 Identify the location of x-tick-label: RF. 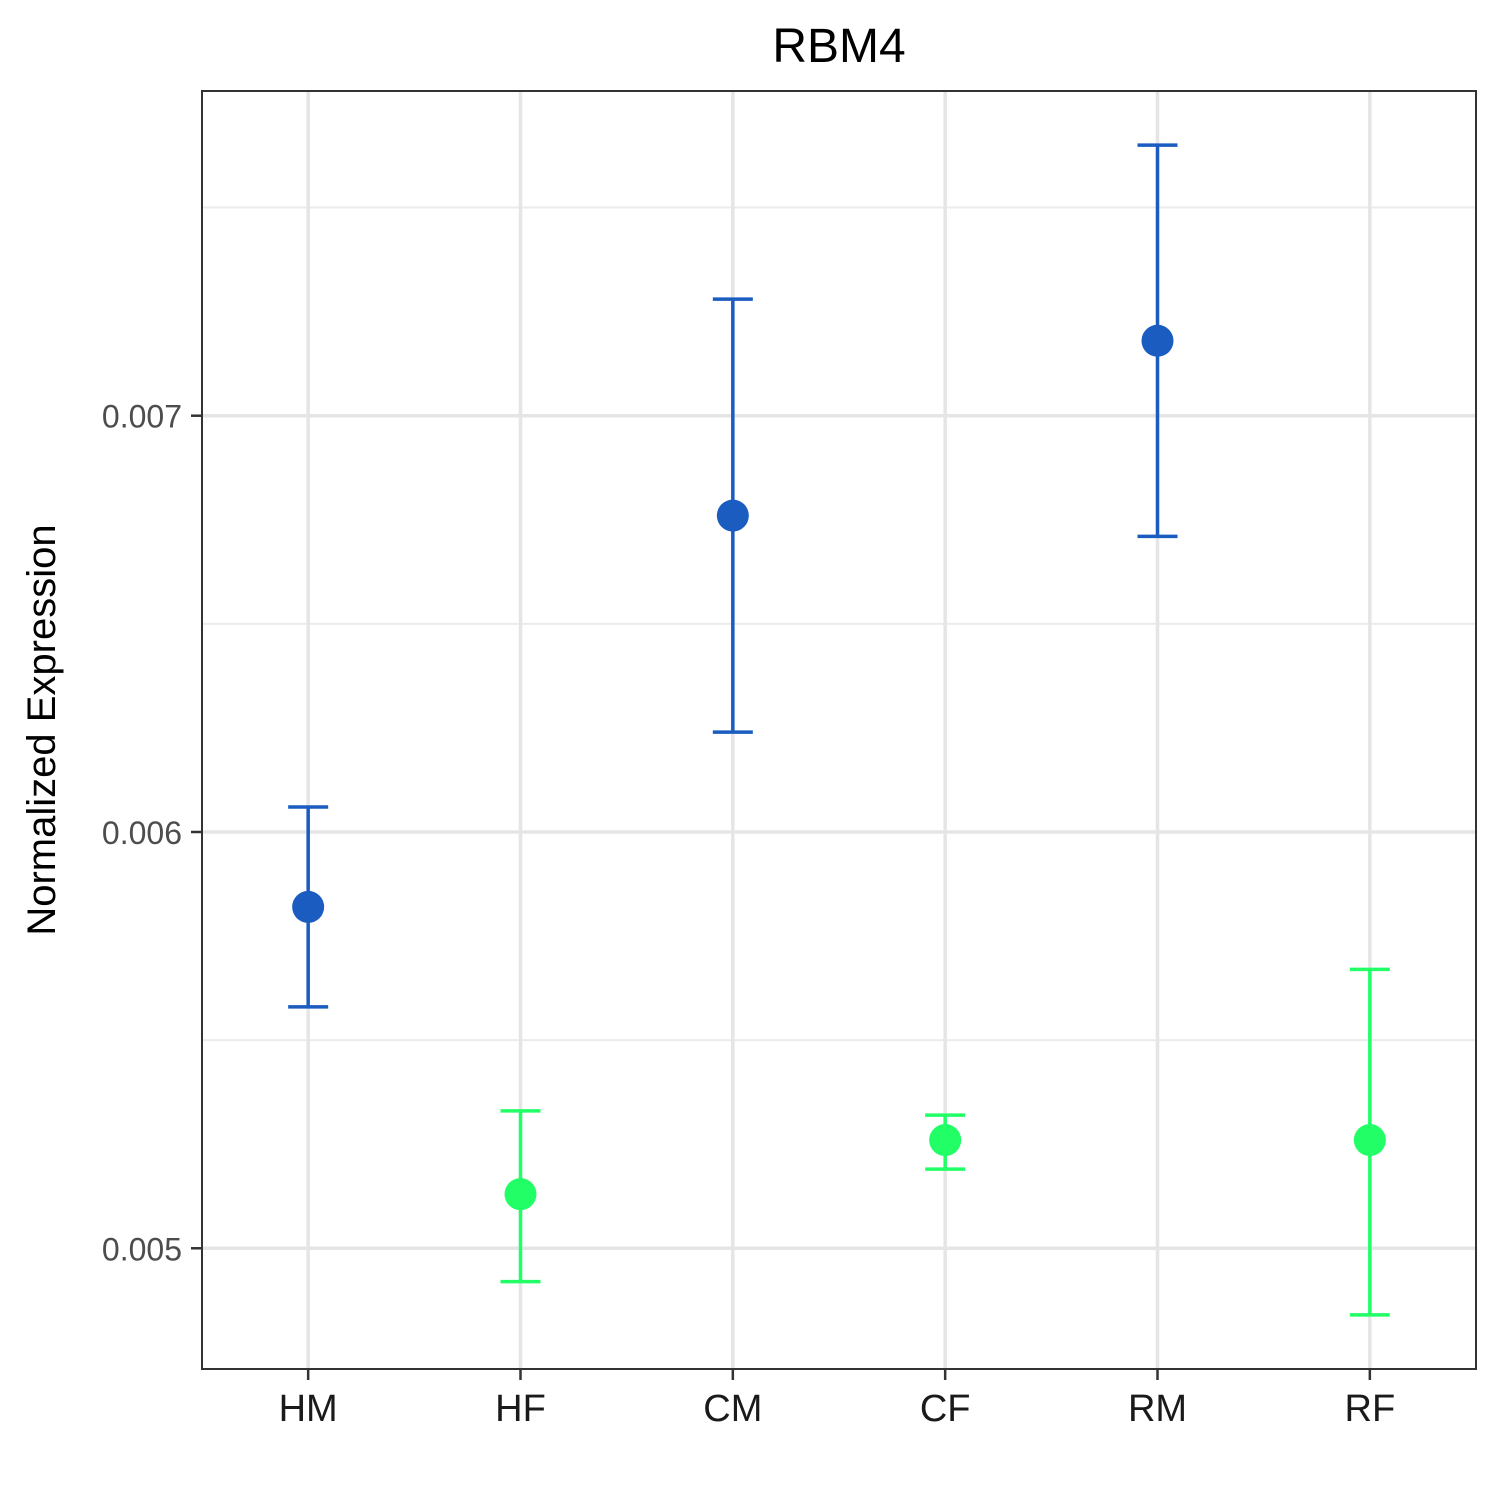
(1370, 1409).